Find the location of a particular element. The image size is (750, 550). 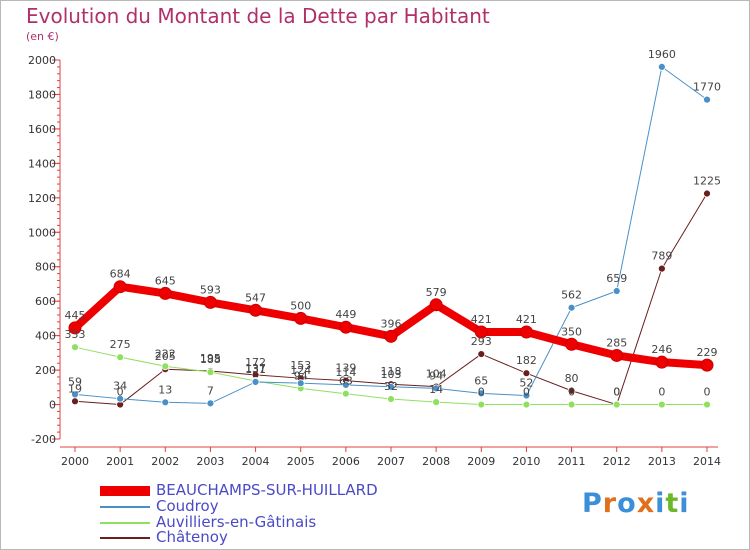

data-label: 222 is located at coordinates (165, 353).